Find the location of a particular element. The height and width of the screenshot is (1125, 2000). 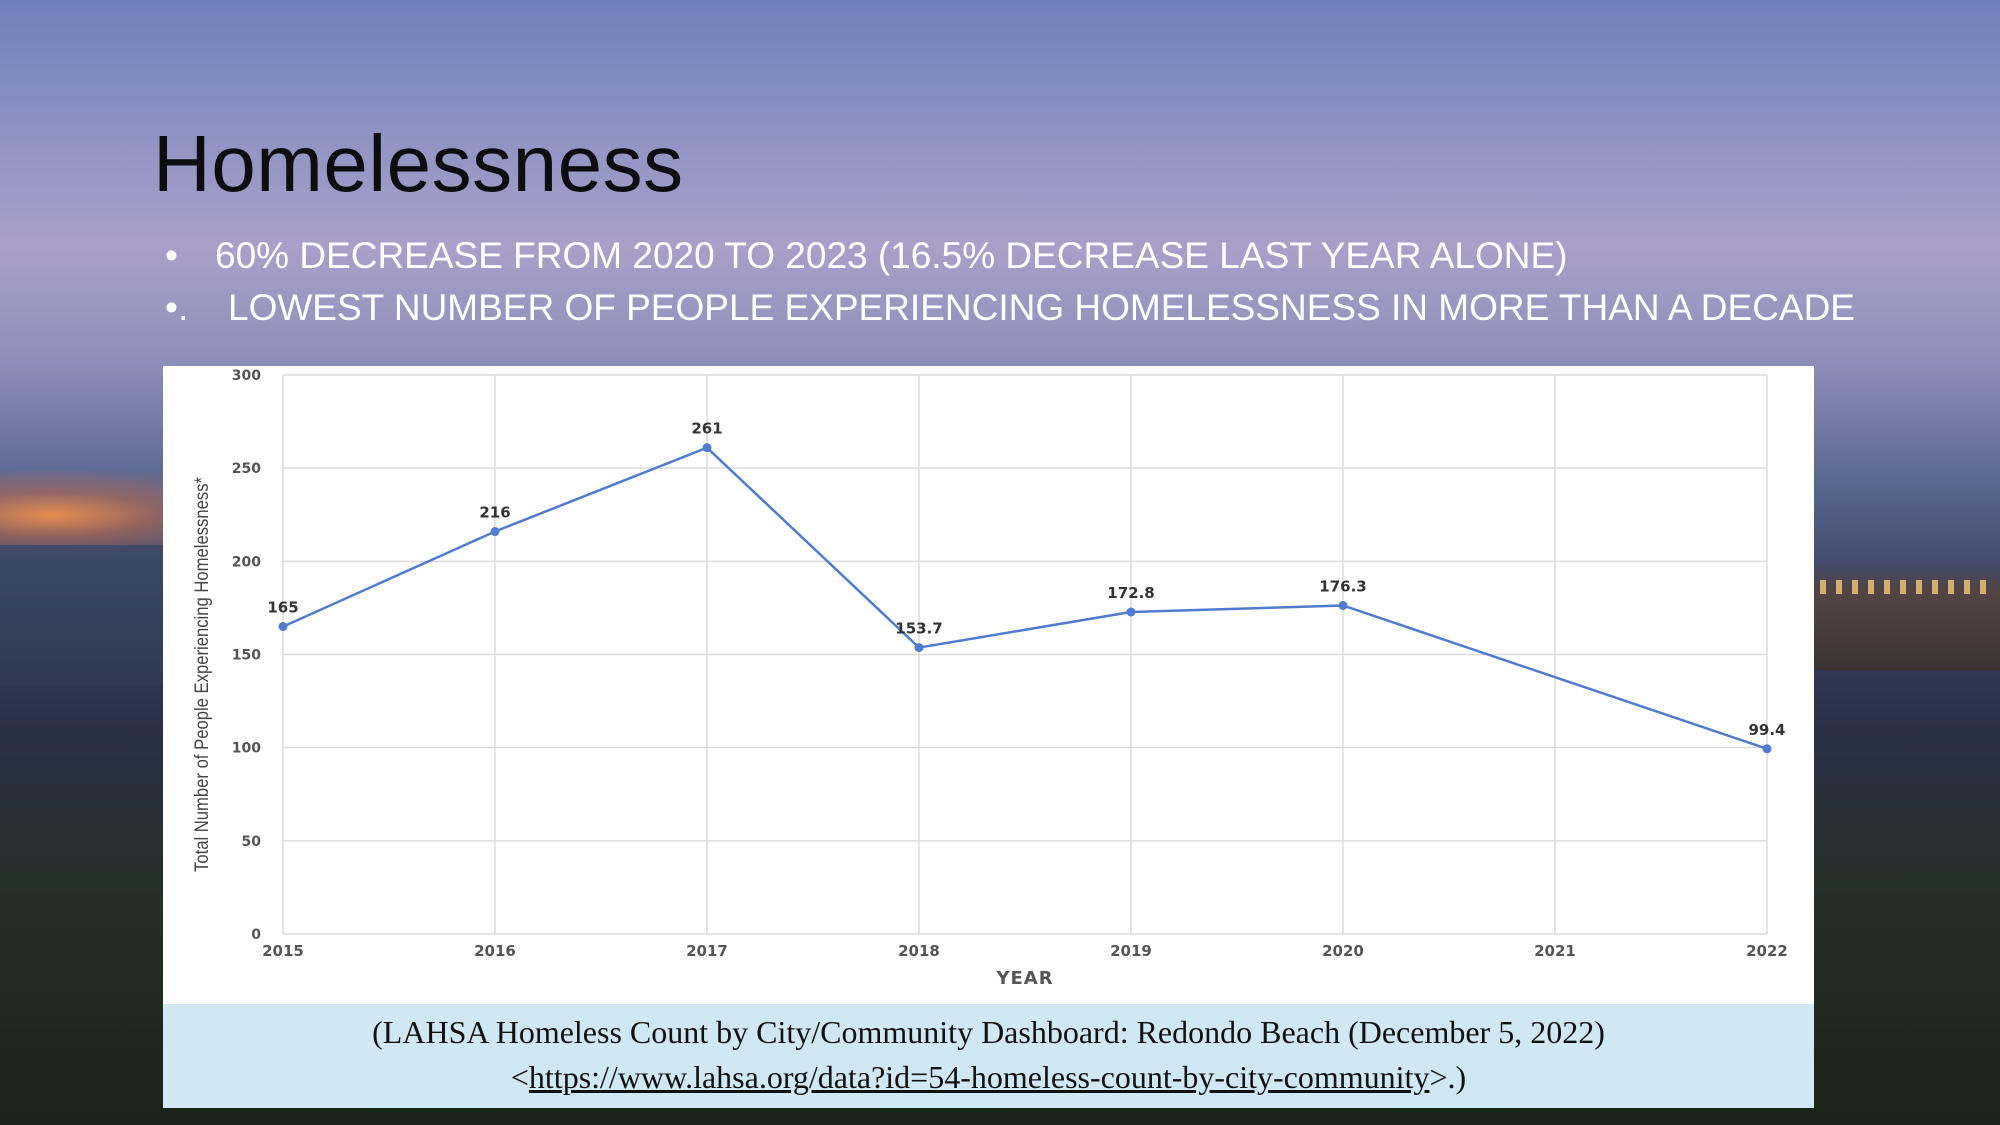

x-tick-label: 2018 is located at coordinates (919, 951).